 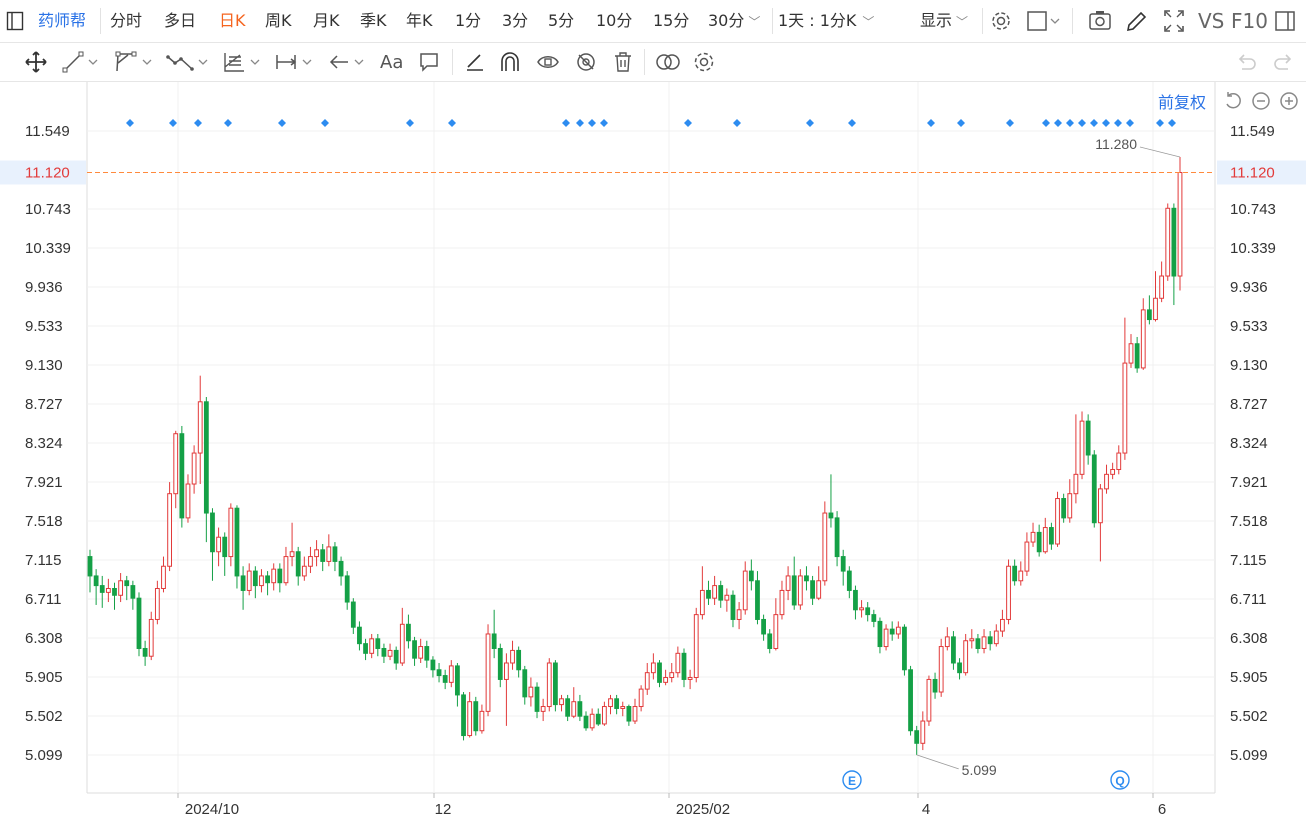 I want to click on link-icon, so click(x=668, y=62).